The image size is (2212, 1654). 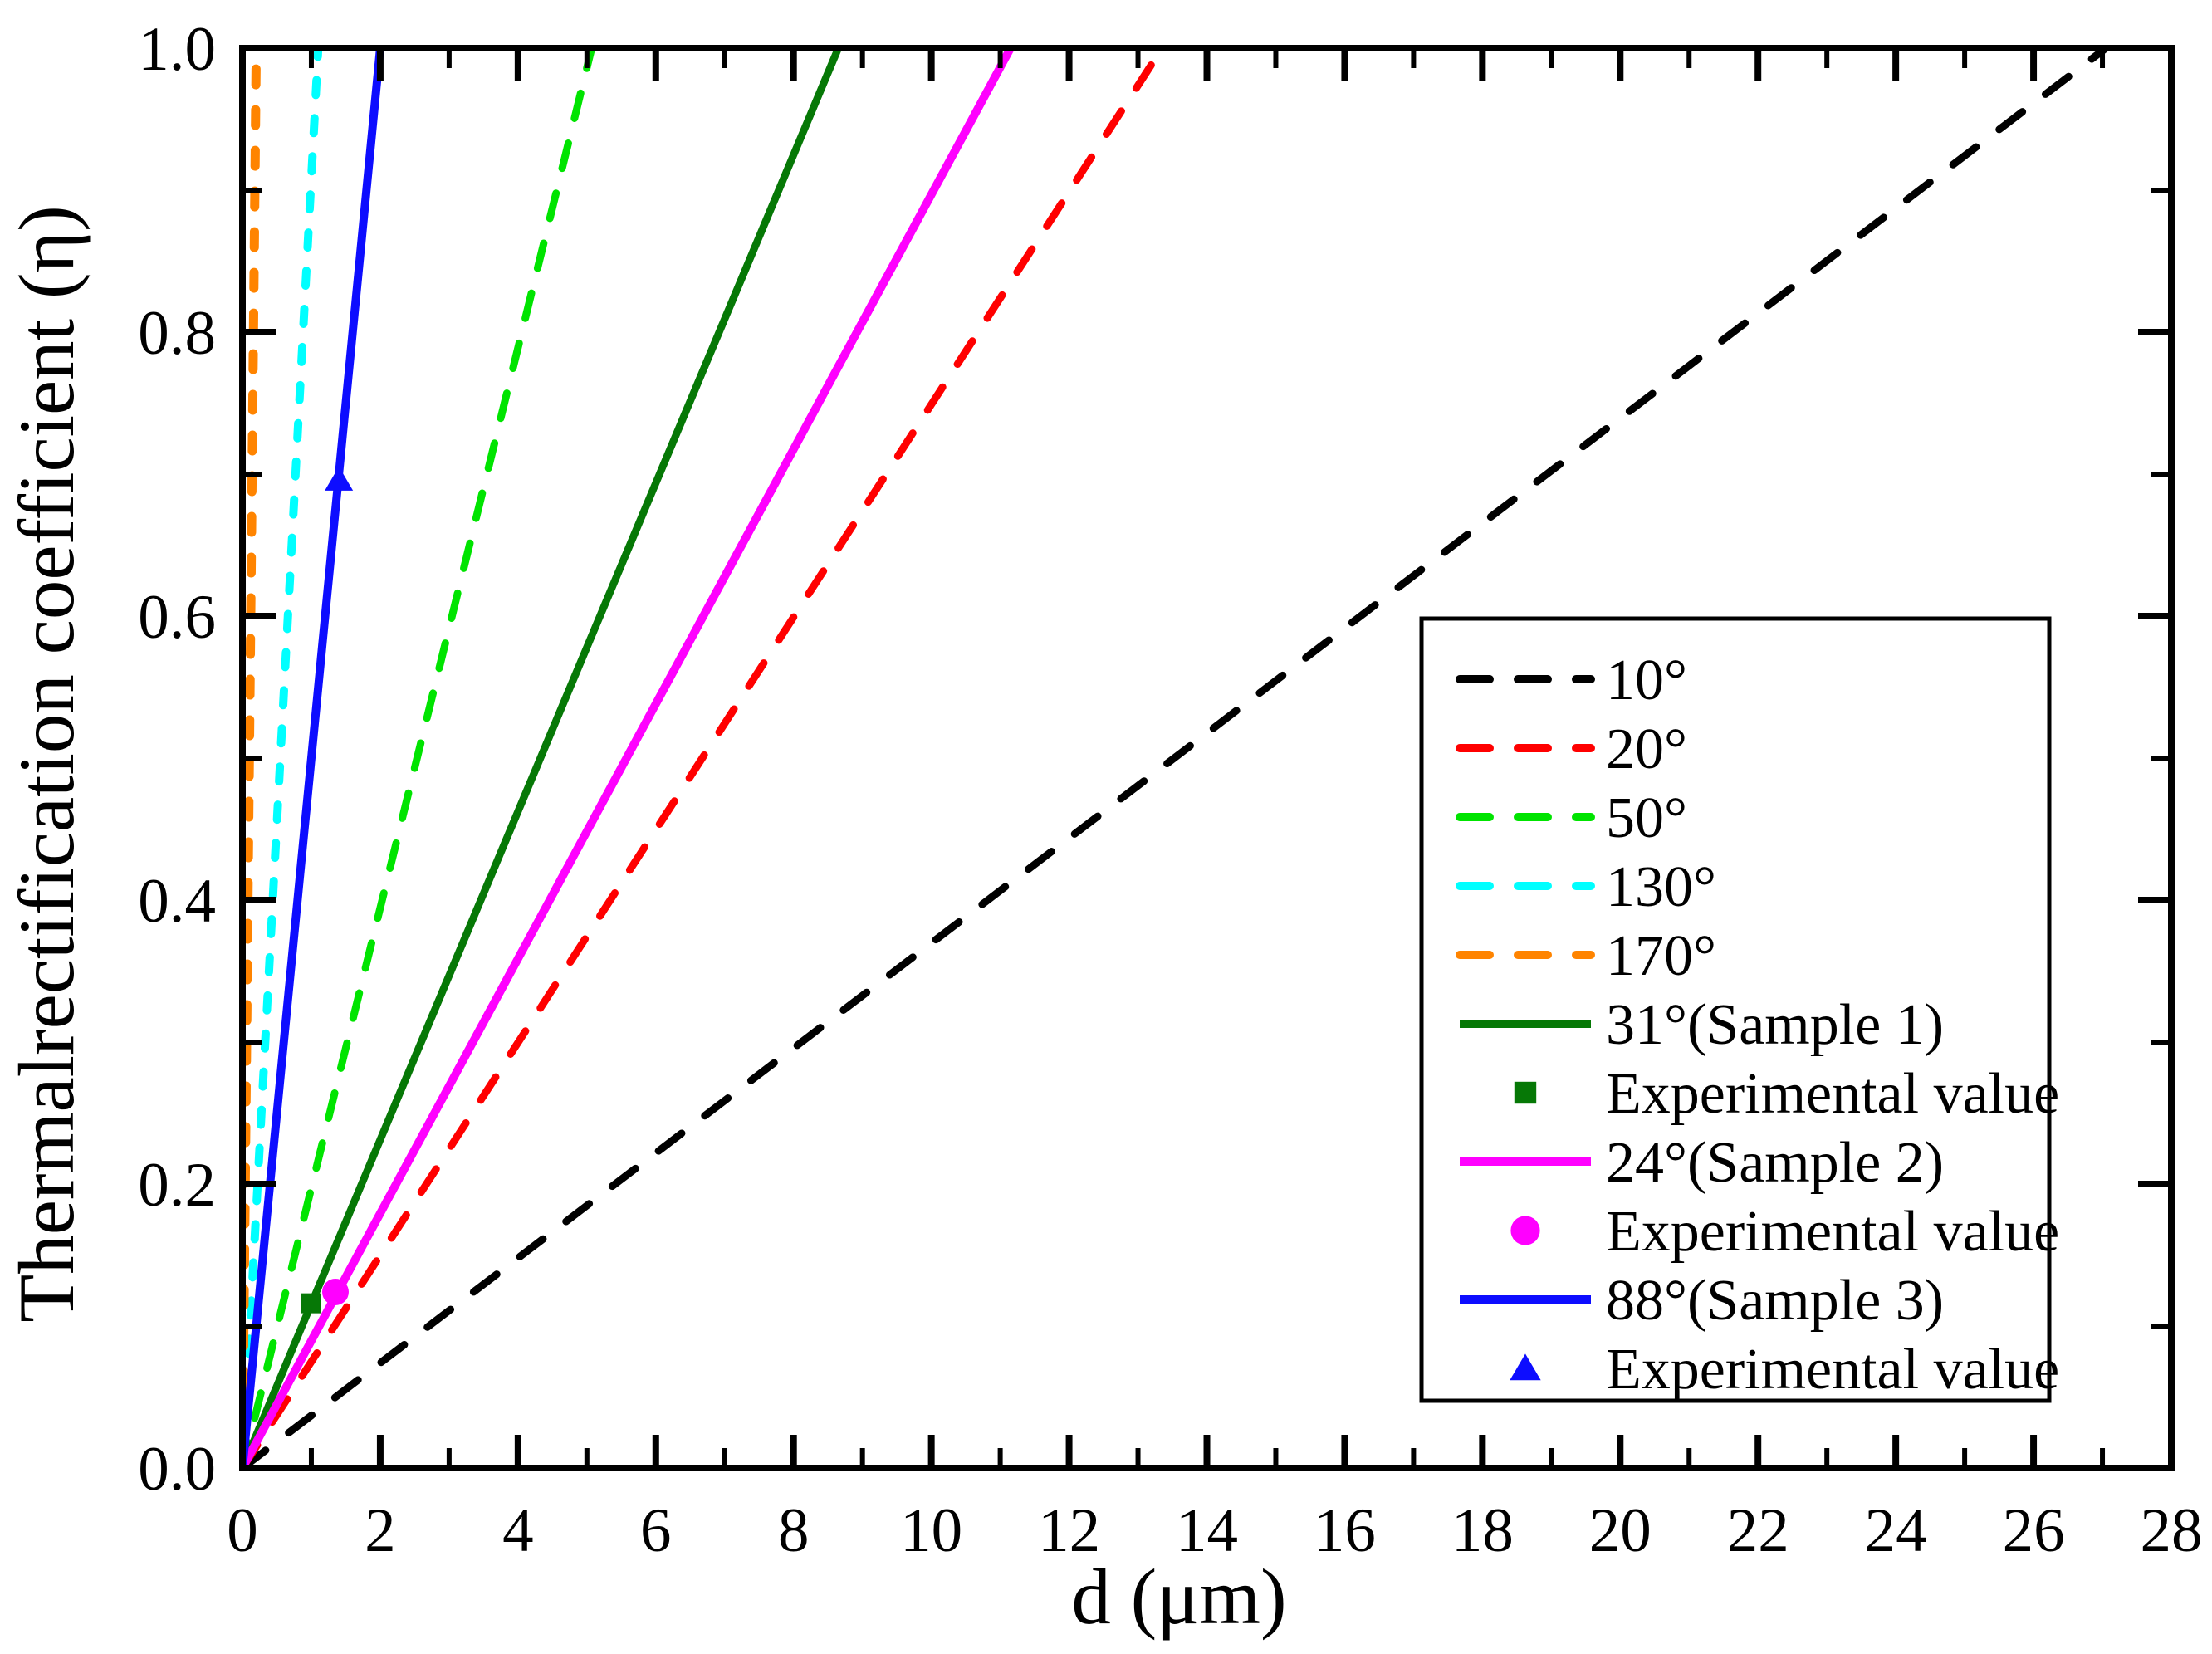 What do you see at coordinates (46, 764) in the screenshot?
I see `y-axis-title: Thermalrectification coefficient (η)` at bounding box center [46, 764].